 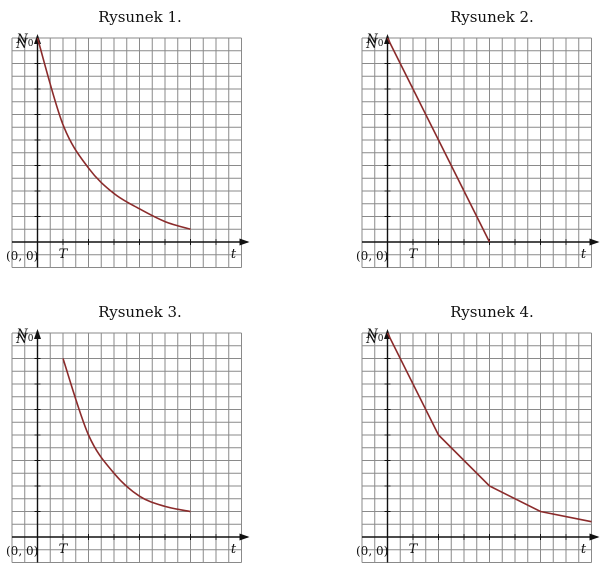 I want to click on chart-title: Rysunek 2., so click(x=492, y=17).